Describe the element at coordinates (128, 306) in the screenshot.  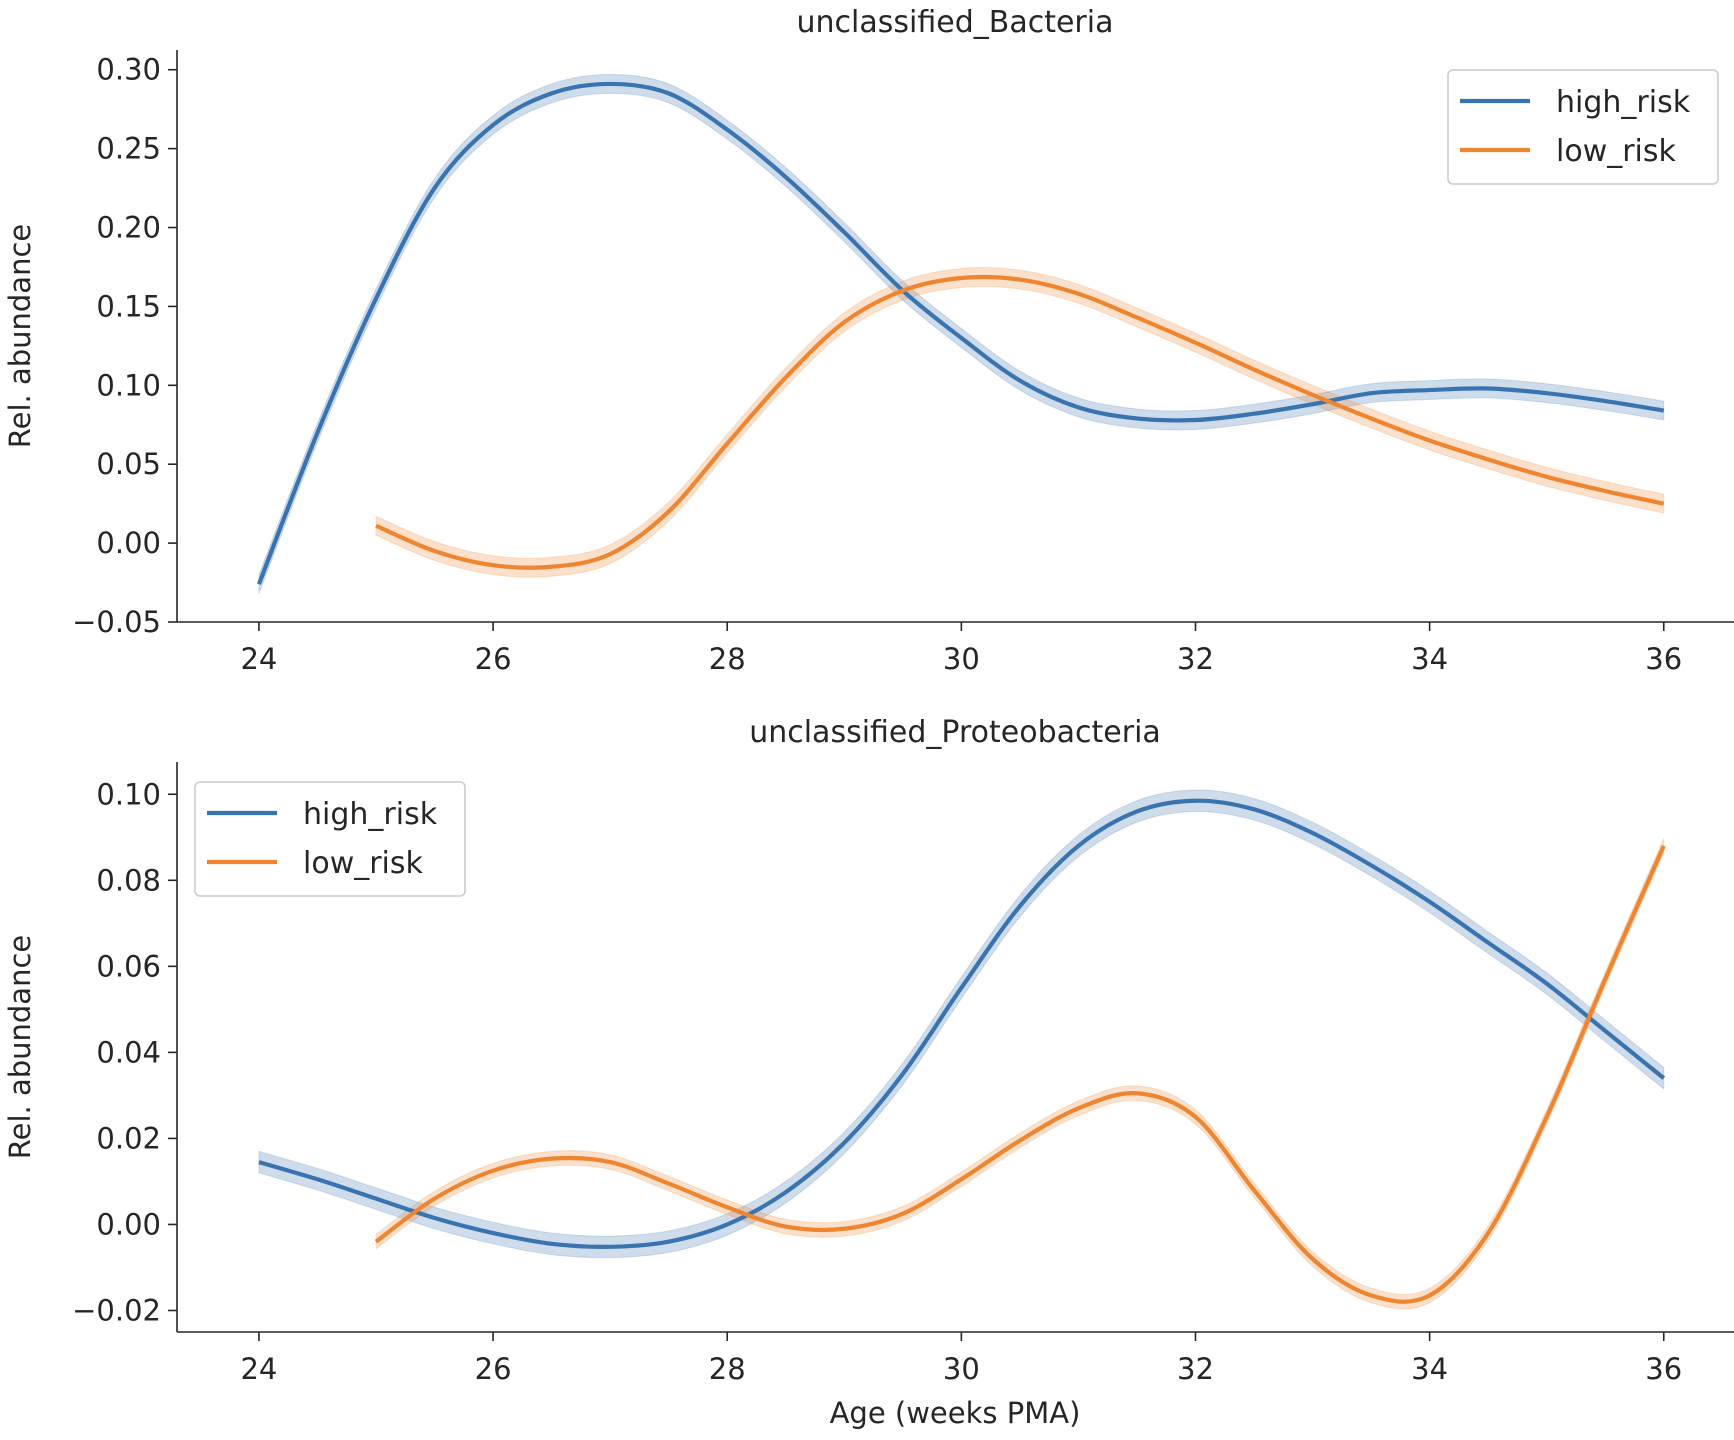
I see `y-tick-label: 0.15` at that location.